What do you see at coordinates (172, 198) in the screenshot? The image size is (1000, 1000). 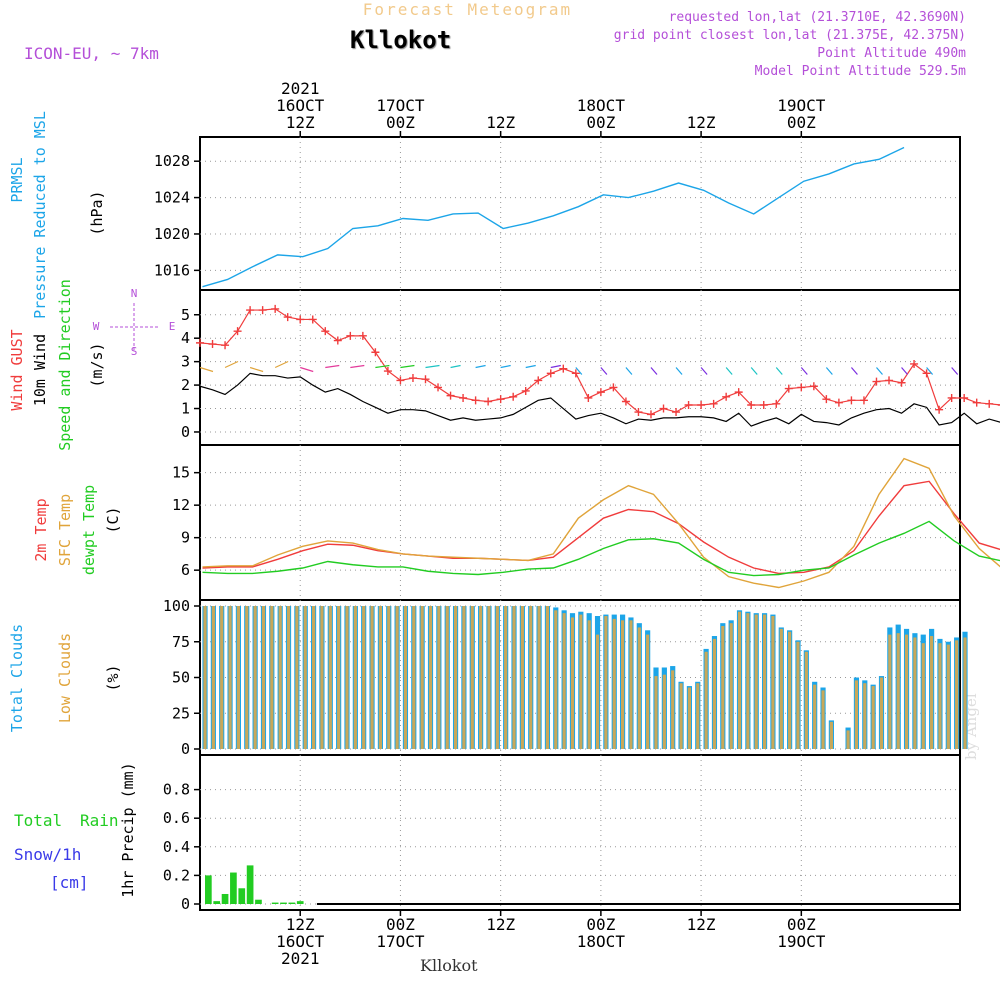 I see `y-tick-label: 1024` at bounding box center [172, 198].